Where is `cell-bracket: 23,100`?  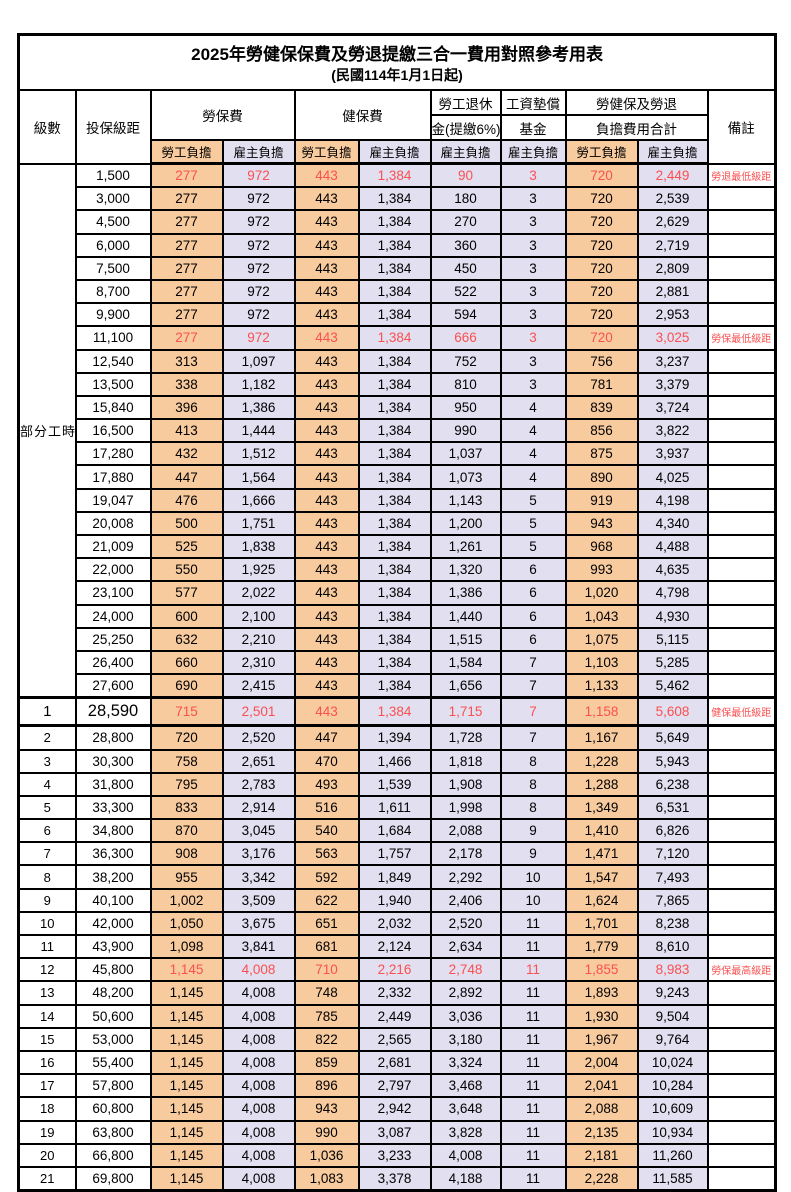 cell-bracket: 23,100 is located at coordinates (113, 593).